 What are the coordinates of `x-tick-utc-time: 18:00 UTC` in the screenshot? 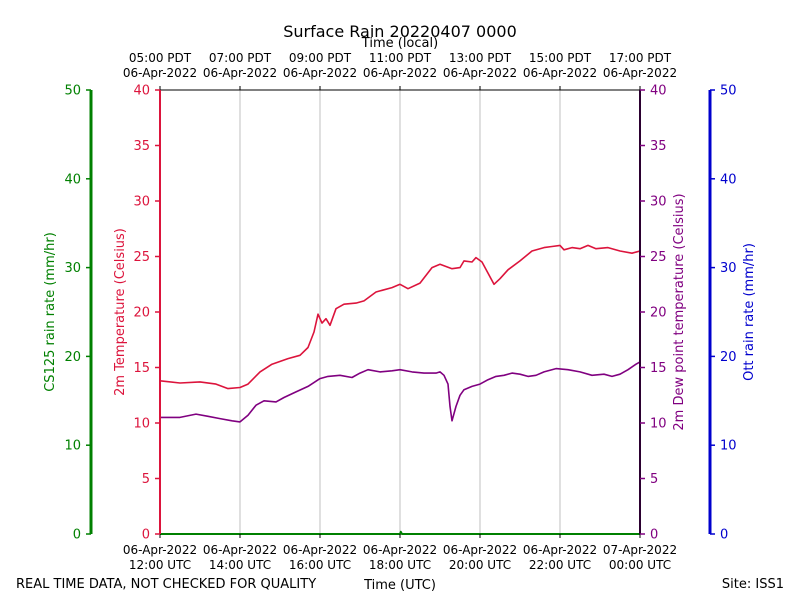 It's located at (400, 565).